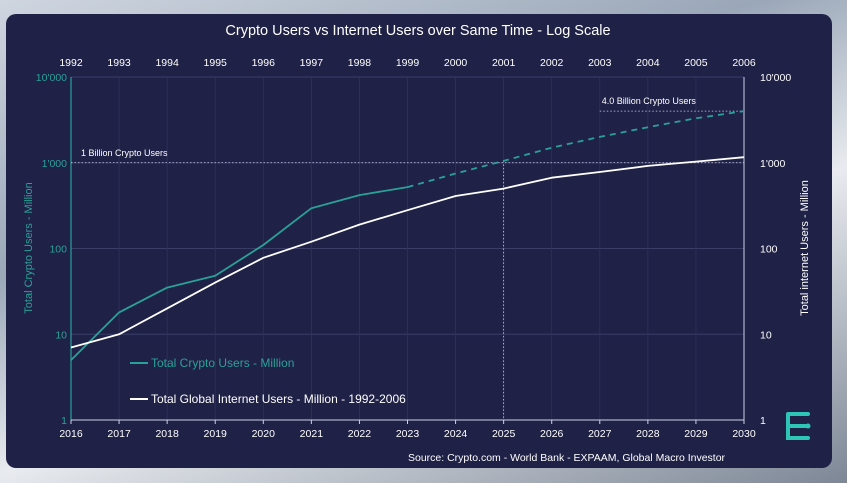 This screenshot has height=483, width=847. Describe the element at coordinates (216, 63) in the screenshot. I see `x-top-tick-label: 1995` at that location.